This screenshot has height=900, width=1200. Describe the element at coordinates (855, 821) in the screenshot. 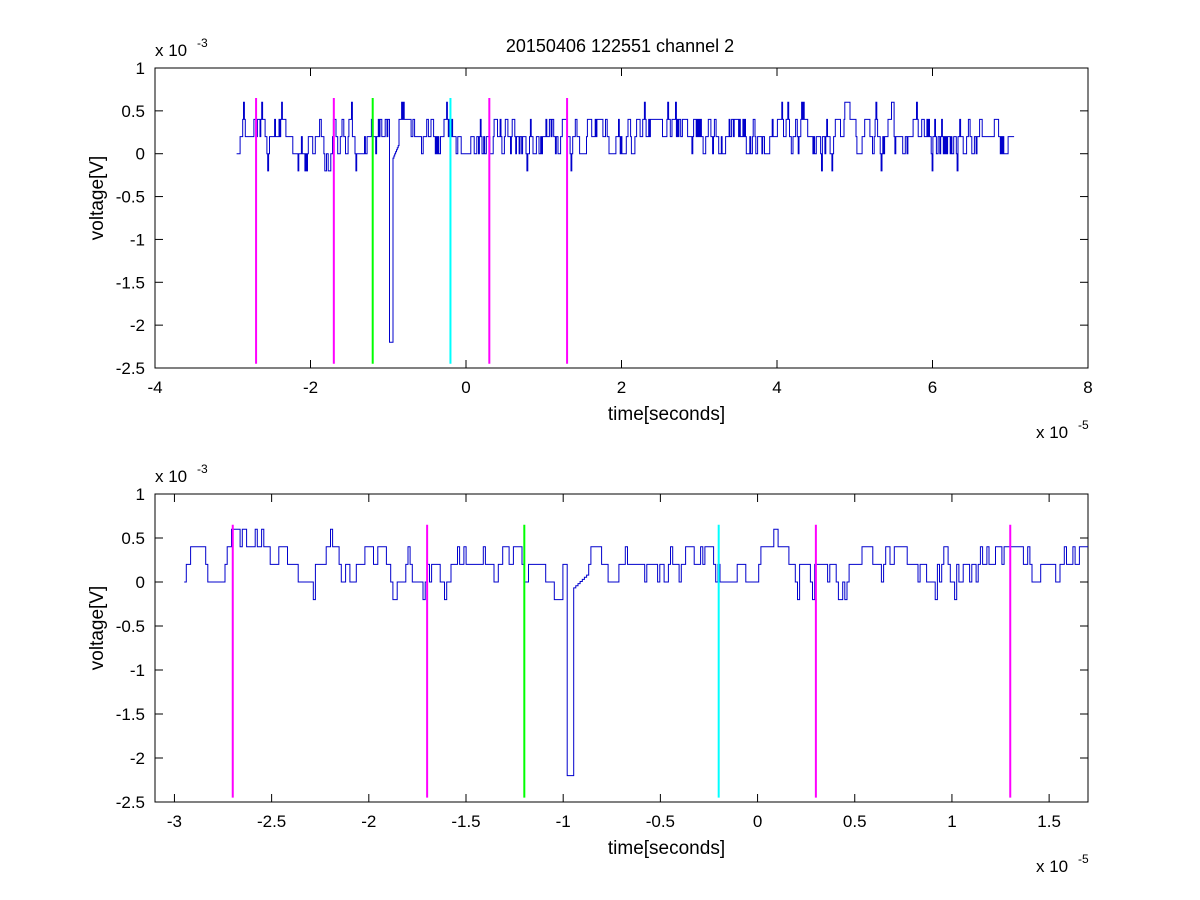

I see `x-tick-label: 0.5` at that location.